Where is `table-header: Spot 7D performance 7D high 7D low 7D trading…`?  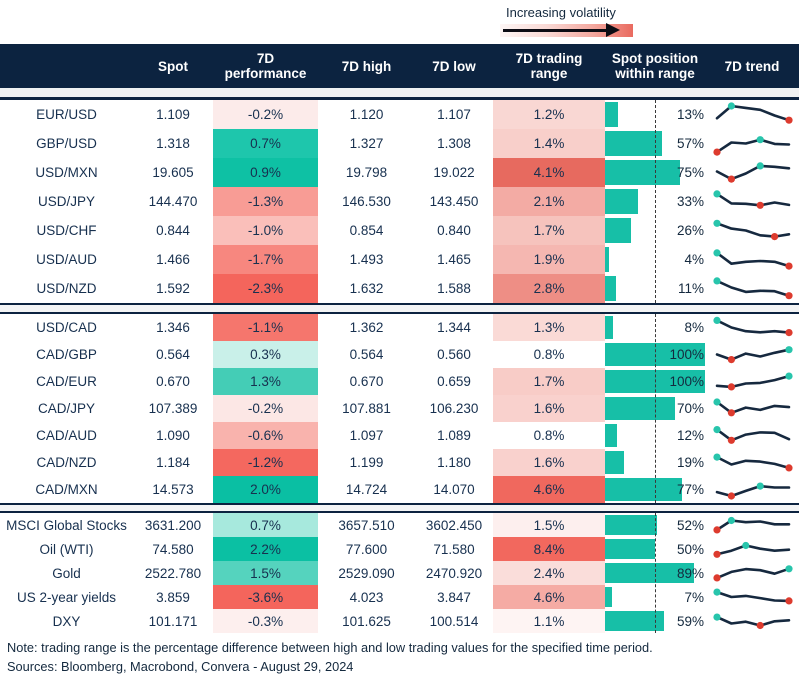 table-header: Spot 7D performance 7D high 7D low 7D trading… is located at coordinates (399, 66).